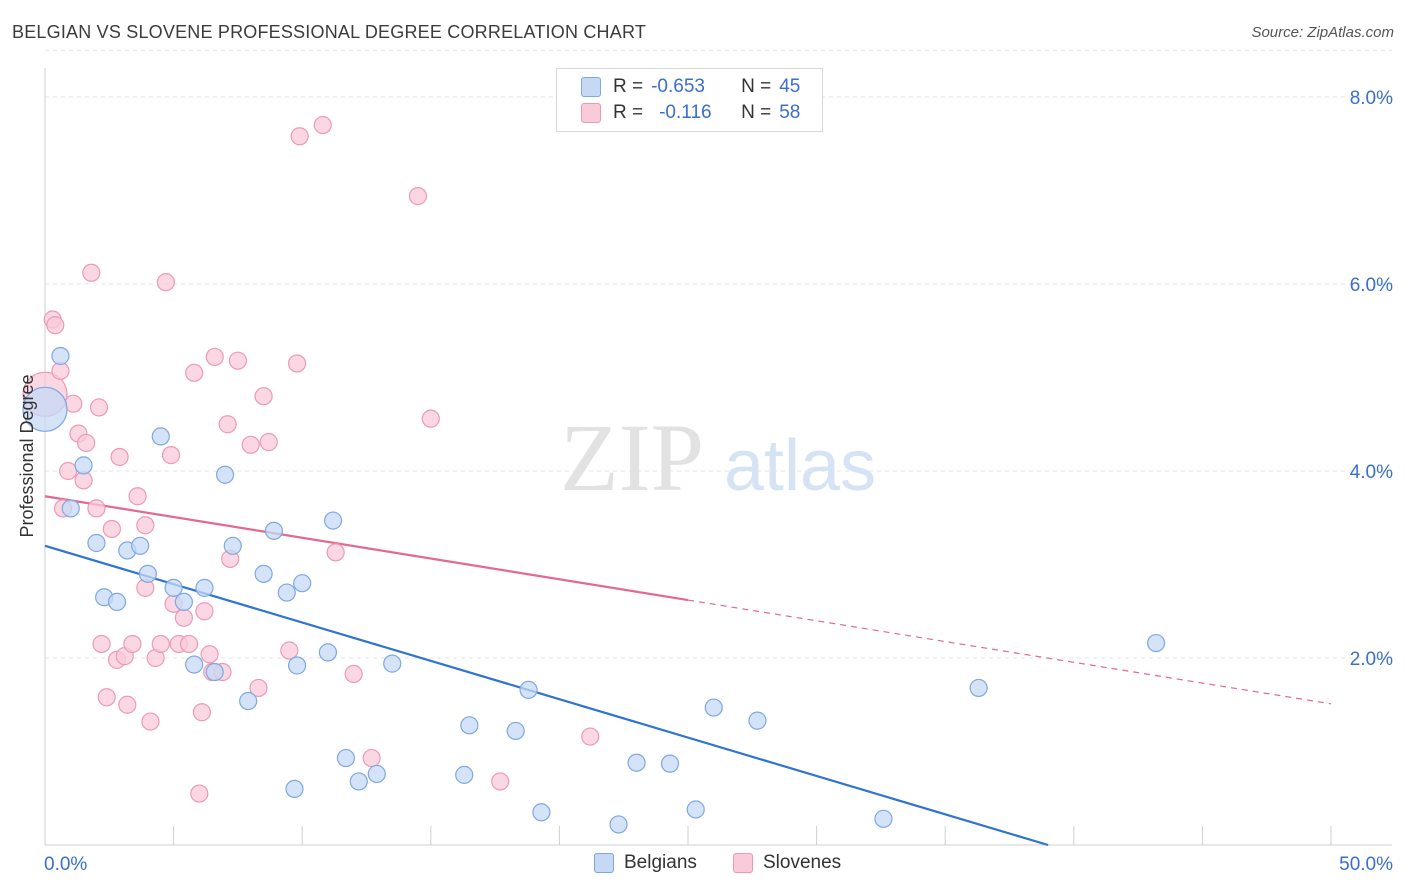  I want to click on belgians-r-value: -0.653, so click(678, 86).